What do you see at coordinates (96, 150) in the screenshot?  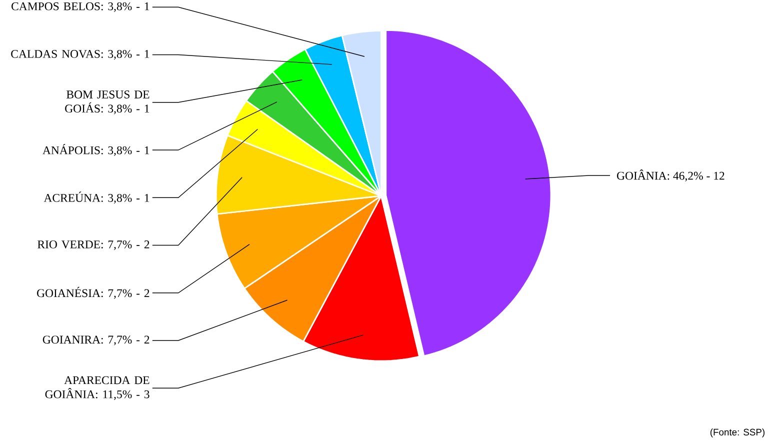 I see `slice-label: ANÁPOLIS: 3,8% - 1` at bounding box center [96, 150].